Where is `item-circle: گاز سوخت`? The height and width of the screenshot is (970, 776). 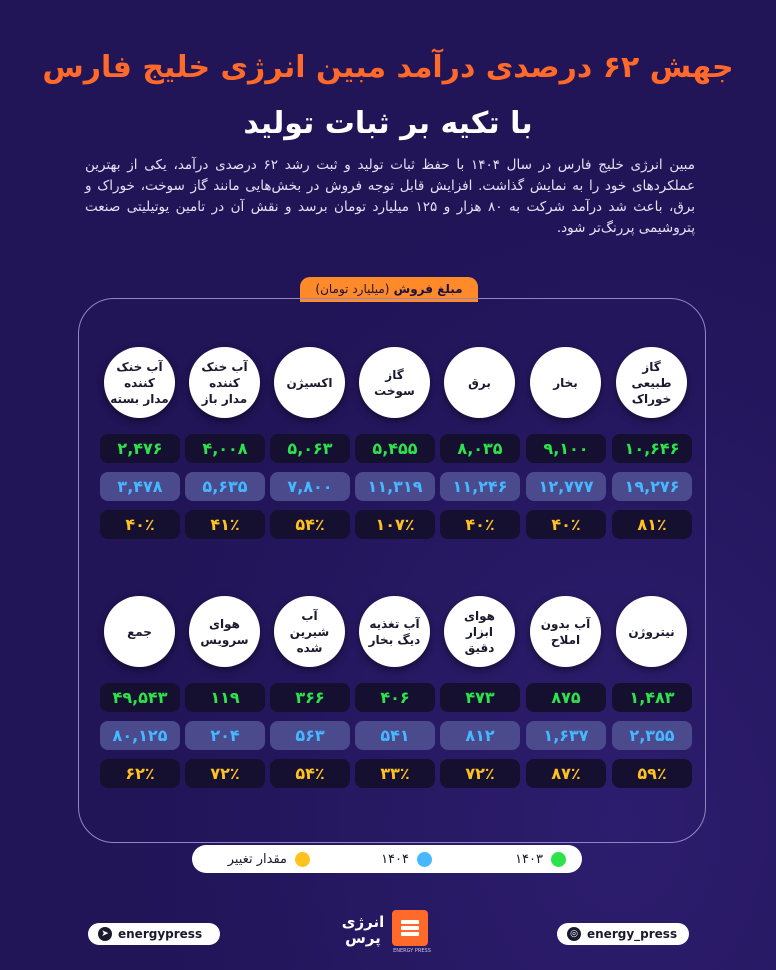 item-circle: گاز سوخت is located at coordinates (394, 382).